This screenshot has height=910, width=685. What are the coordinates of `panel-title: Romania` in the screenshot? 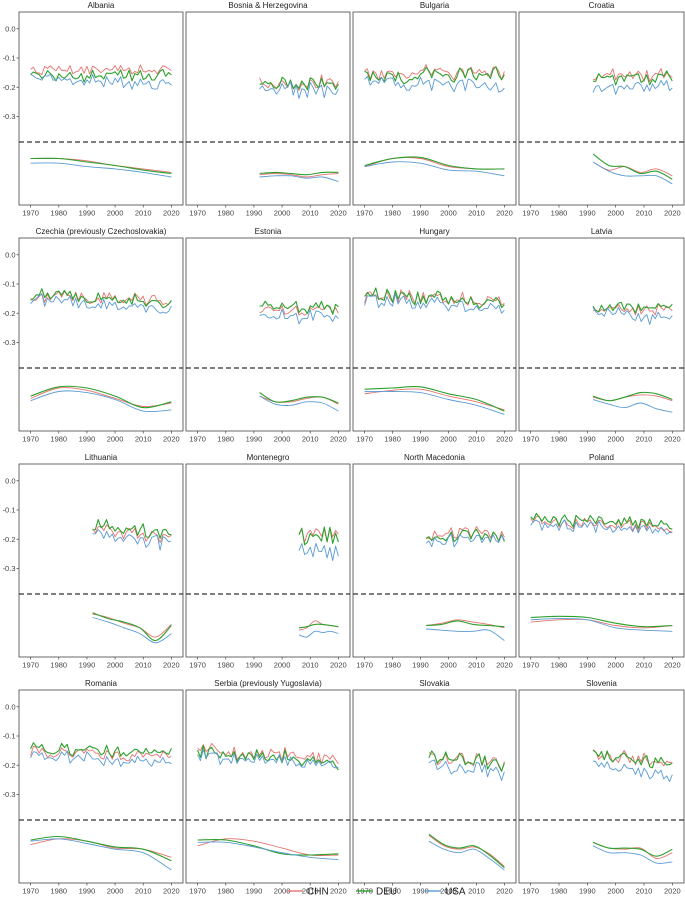 It's located at (101, 683).